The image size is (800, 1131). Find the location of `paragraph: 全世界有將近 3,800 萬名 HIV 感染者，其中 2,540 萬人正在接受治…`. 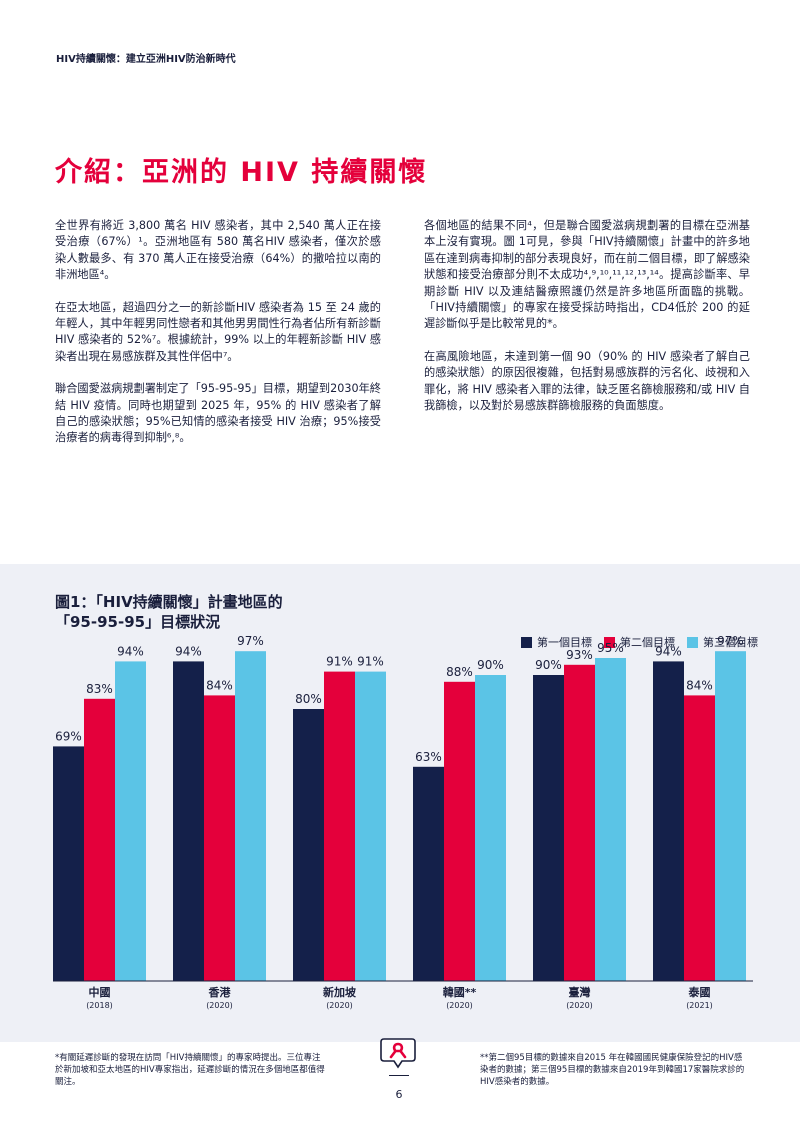

paragraph: 全世界有將近 3,800 萬名 HIV 感染者，其中 2,540 萬人正在接受治… is located at coordinates (218, 250).